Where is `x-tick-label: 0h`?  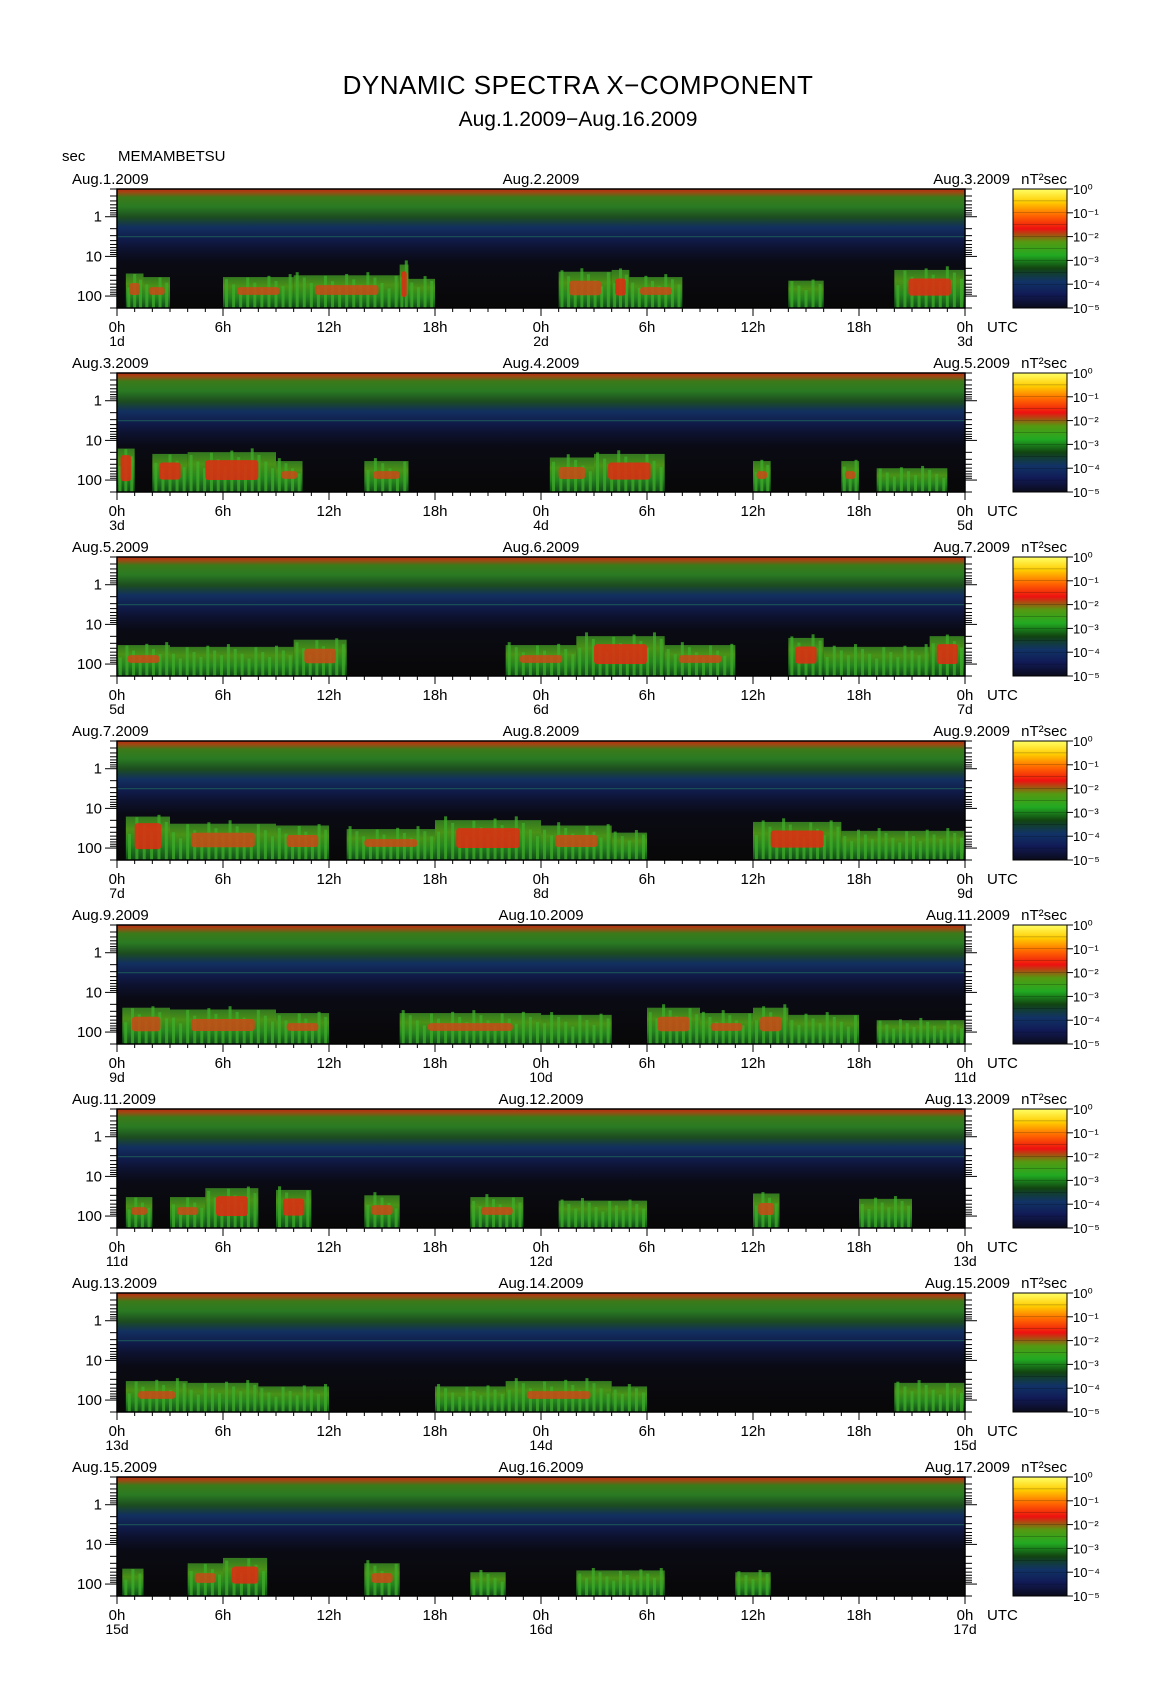 x-tick-label: 0h is located at coordinates (541, 879).